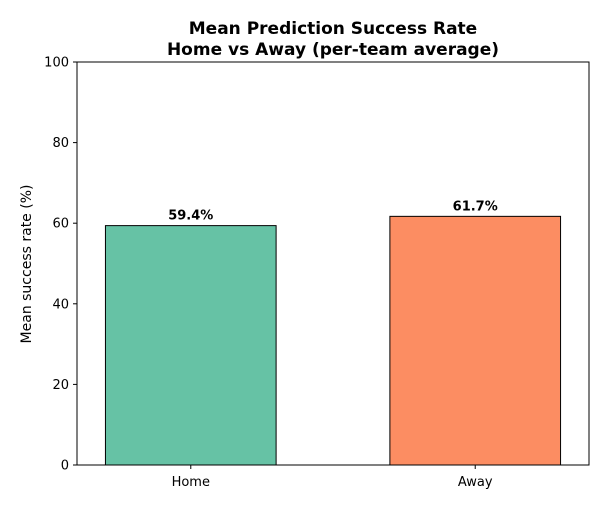 Image resolution: width=610 pixels, height=509 pixels. Describe the element at coordinates (333, 211) in the screenshot. I see `data-labels-group: 59.4% 61.7%` at that location.